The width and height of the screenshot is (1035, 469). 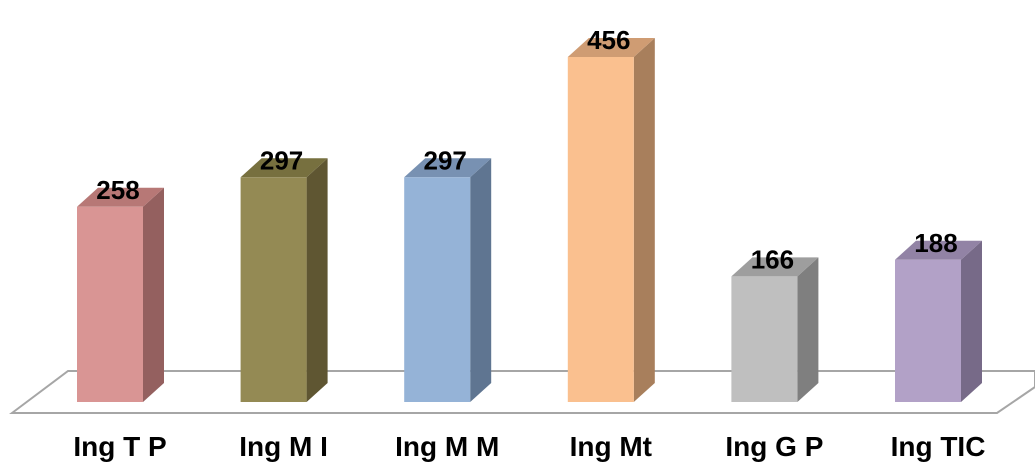 What do you see at coordinates (774, 446) in the screenshot?
I see `x-tick-label-5: Ing G P` at bounding box center [774, 446].